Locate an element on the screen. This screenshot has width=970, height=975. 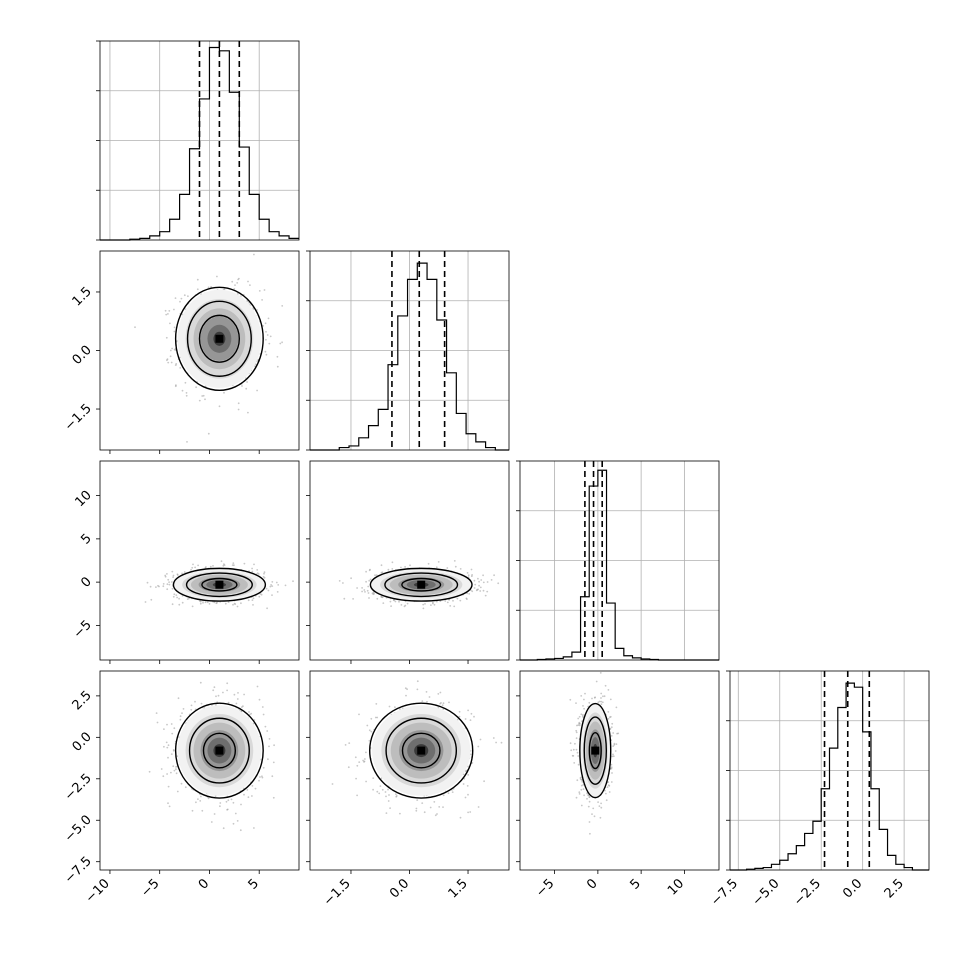
hist-2-steps is located at coordinates (619, 565).